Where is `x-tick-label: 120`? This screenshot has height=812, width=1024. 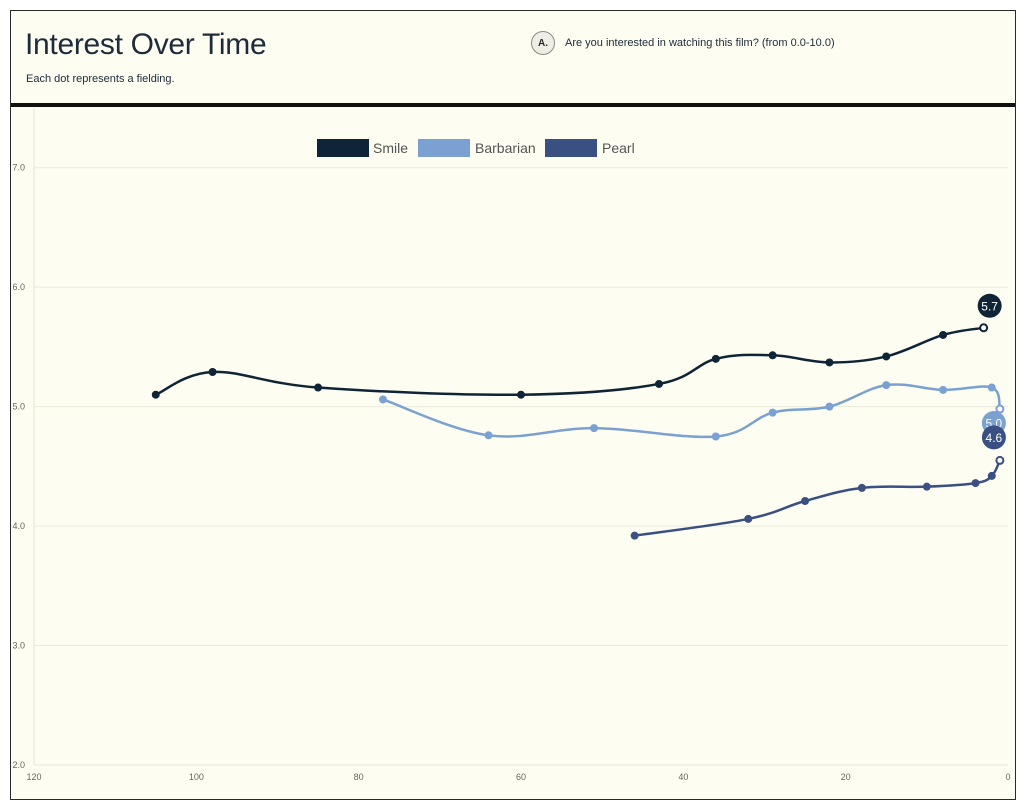
x-tick-label: 120 is located at coordinates (33, 777).